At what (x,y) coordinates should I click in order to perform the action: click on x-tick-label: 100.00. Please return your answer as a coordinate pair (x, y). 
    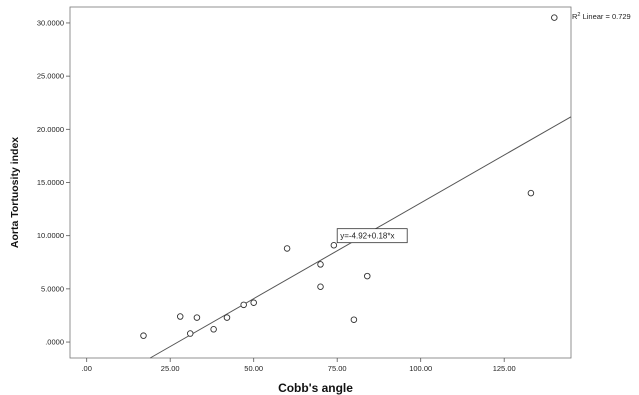
    Looking at the image, I should click on (420, 368).